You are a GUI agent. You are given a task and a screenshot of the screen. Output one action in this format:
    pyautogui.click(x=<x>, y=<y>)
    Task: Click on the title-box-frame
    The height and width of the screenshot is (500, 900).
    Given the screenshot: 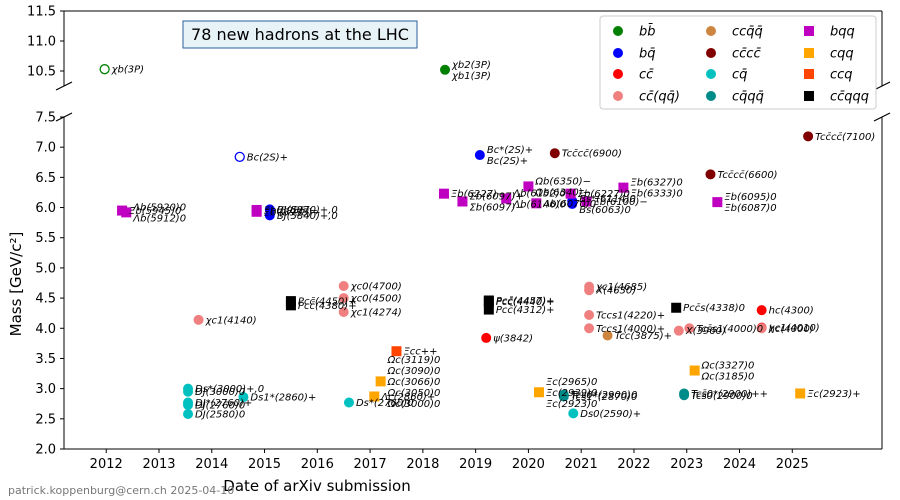 What is the action you would take?
    pyautogui.click(x=300, y=34)
    